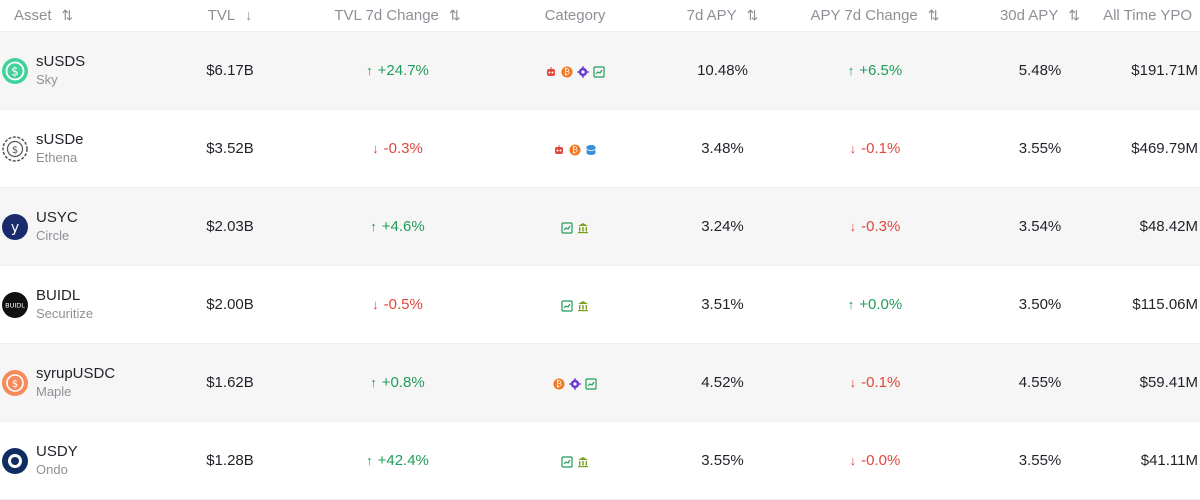  What do you see at coordinates (591, 149) in the screenshot?
I see `database-icon` at bounding box center [591, 149].